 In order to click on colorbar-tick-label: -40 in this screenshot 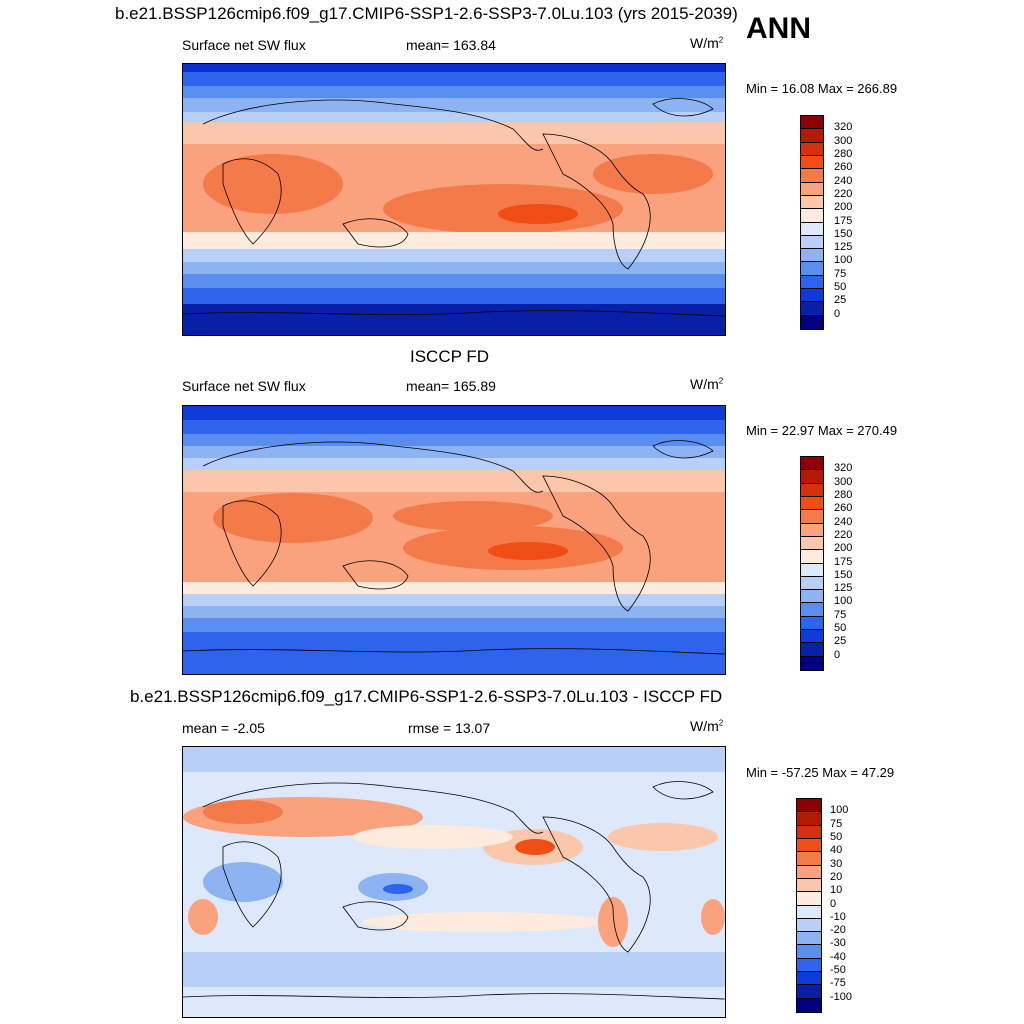, I will do `click(838, 956)`.